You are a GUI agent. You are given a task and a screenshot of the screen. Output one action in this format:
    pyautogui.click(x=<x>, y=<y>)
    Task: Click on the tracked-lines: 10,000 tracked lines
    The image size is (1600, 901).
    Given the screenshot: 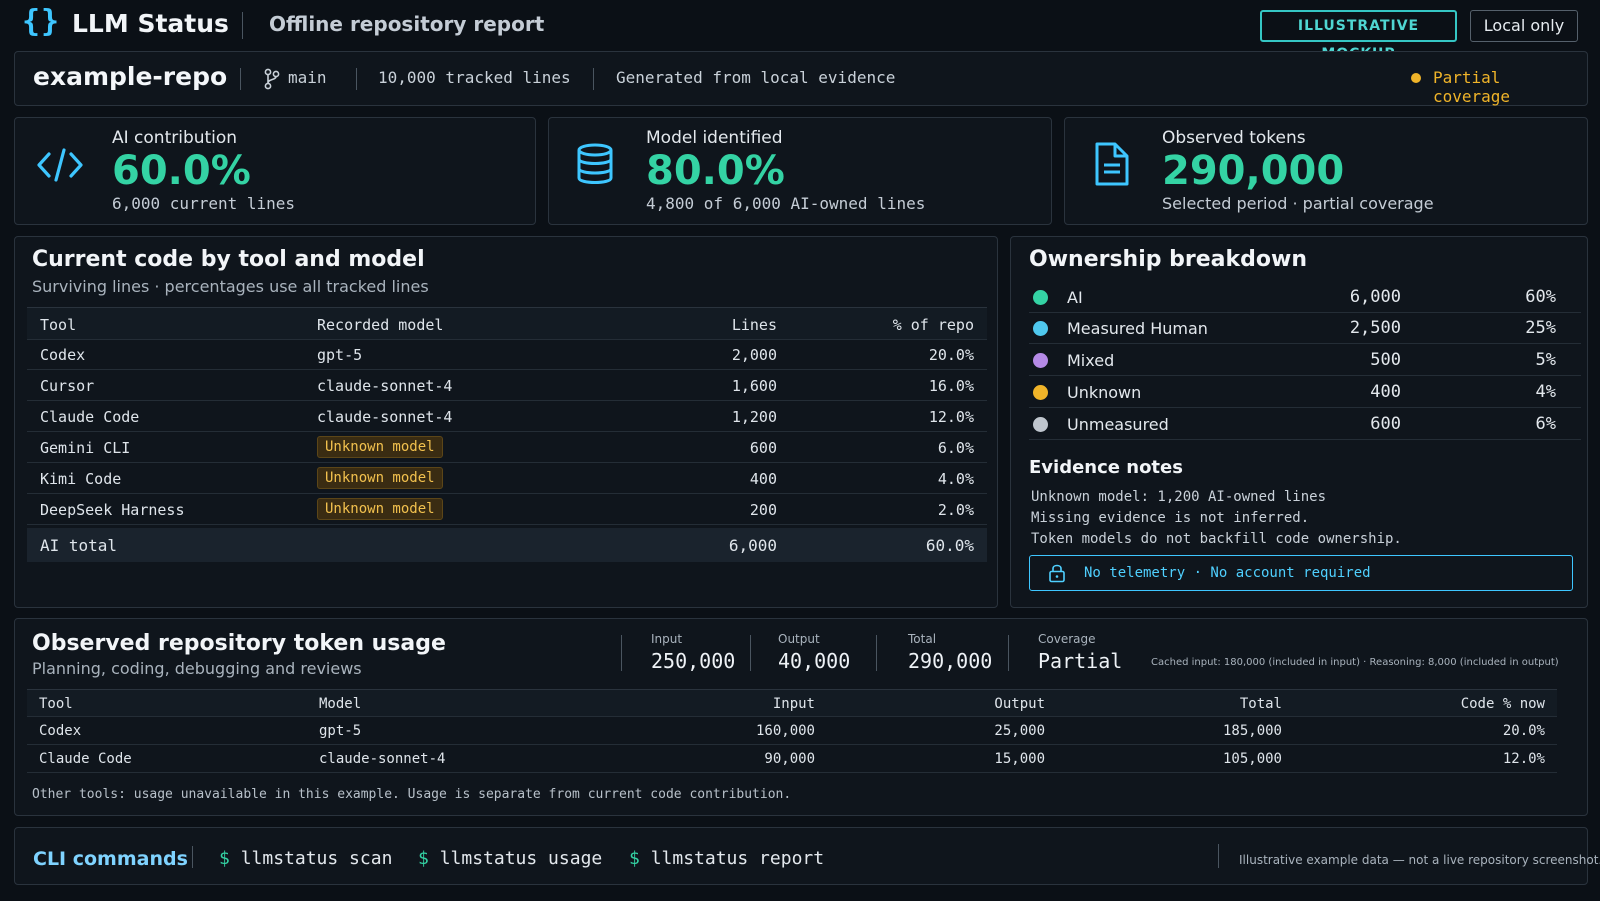 What is the action you would take?
    pyautogui.click(x=474, y=77)
    